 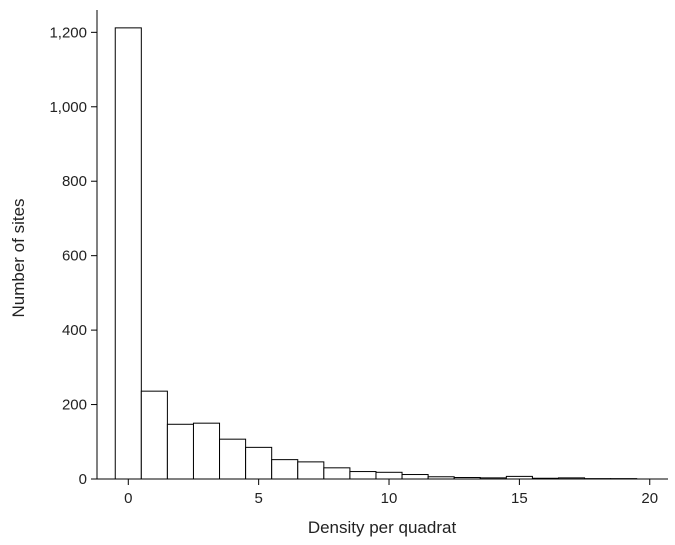 What do you see at coordinates (382, 527) in the screenshot?
I see `x-axis-title: Density per quadrat` at bounding box center [382, 527].